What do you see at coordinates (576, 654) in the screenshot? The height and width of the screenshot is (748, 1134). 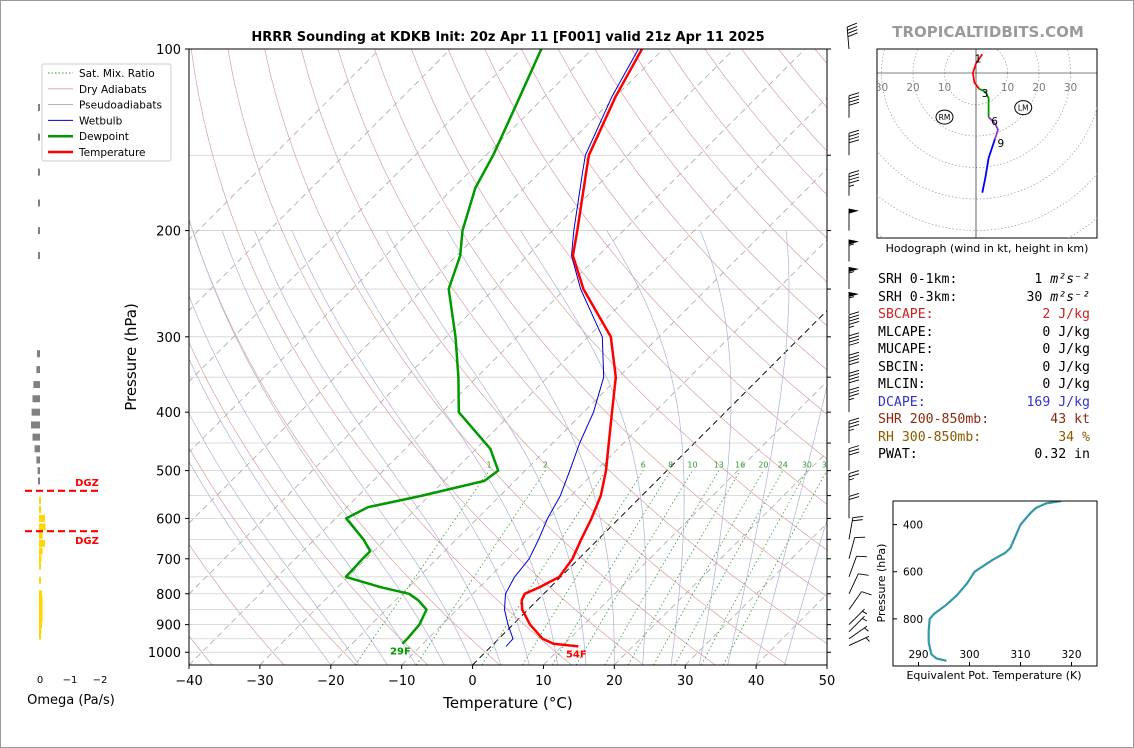 I see `surface-temperature-label: 54F` at bounding box center [576, 654].